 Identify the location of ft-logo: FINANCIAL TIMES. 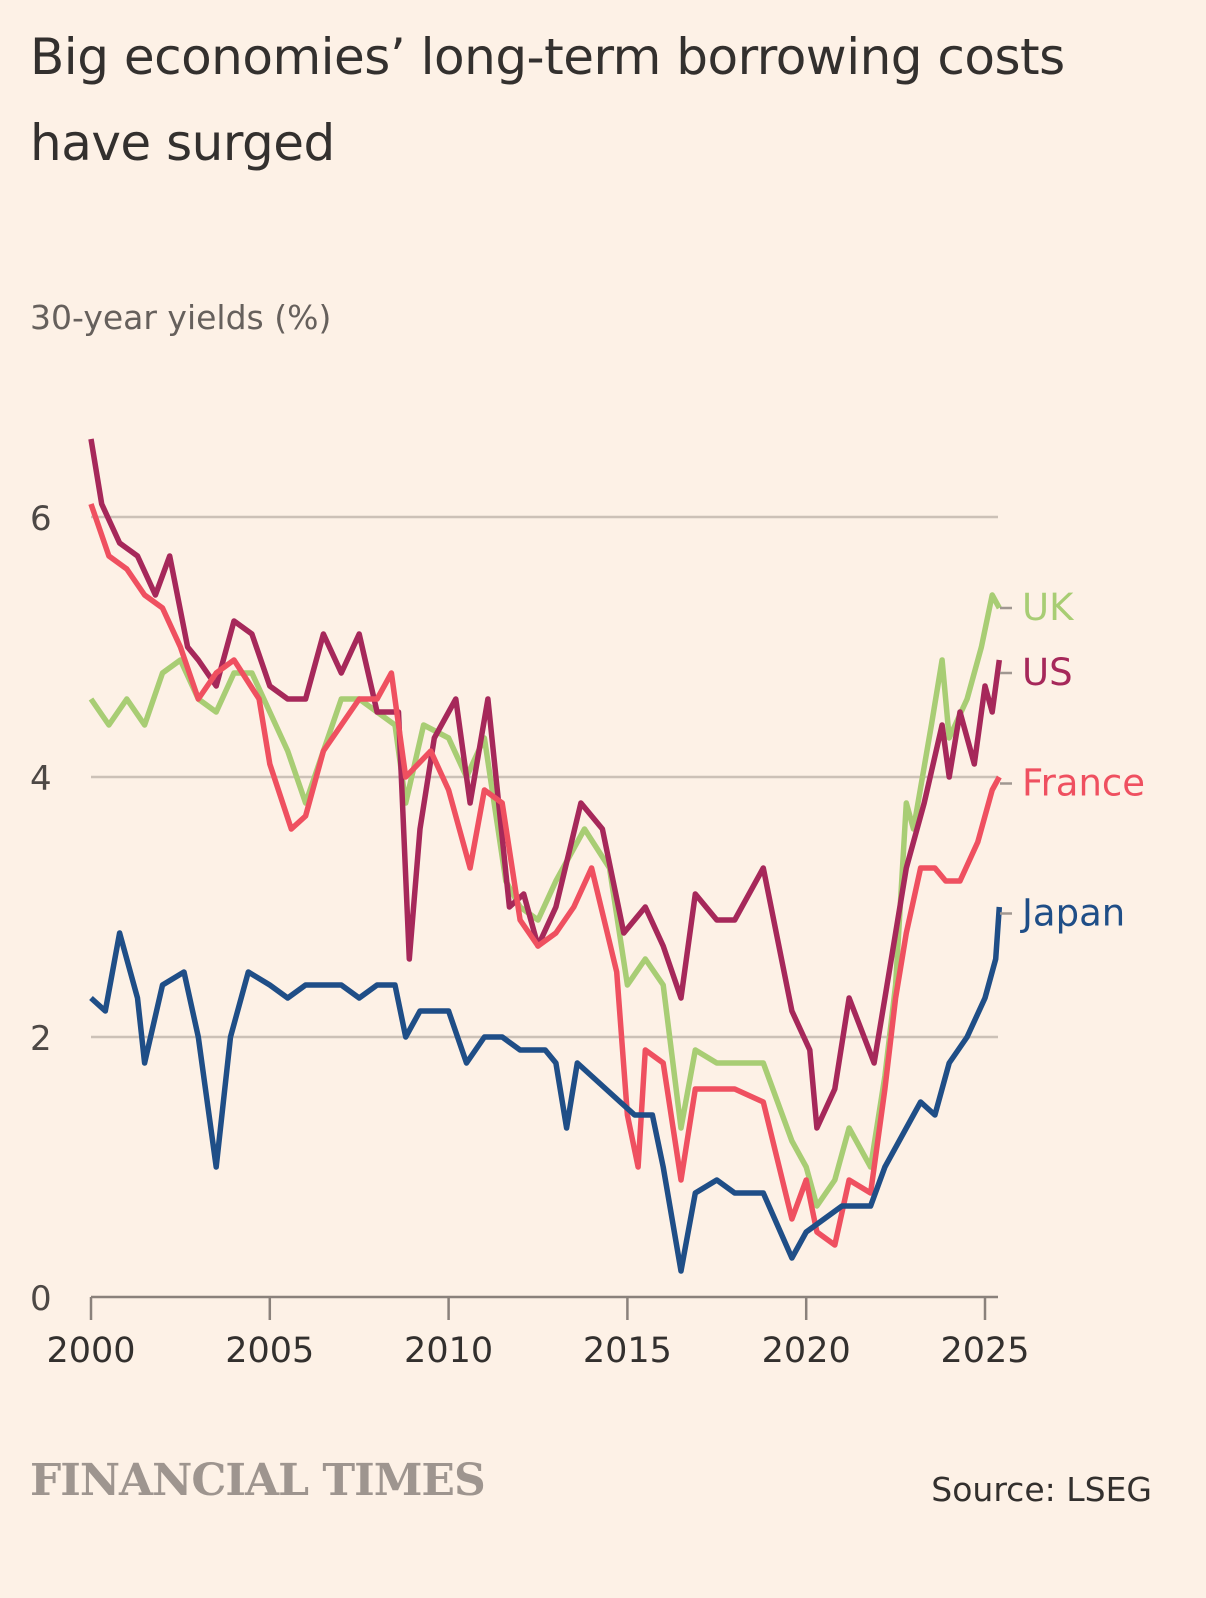
(258, 1480).